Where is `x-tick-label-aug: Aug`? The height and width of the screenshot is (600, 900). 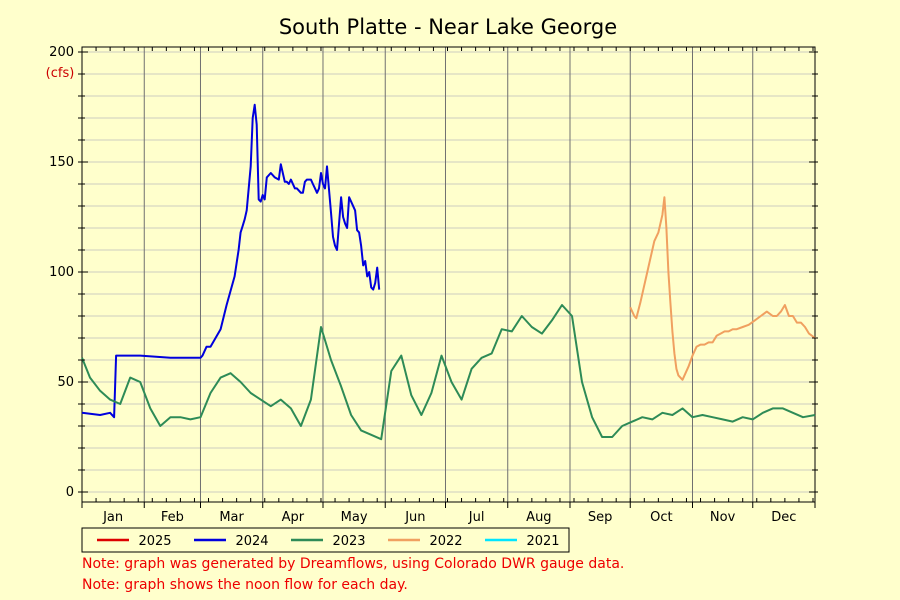
x-tick-label-aug: Aug is located at coordinates (538, 517).